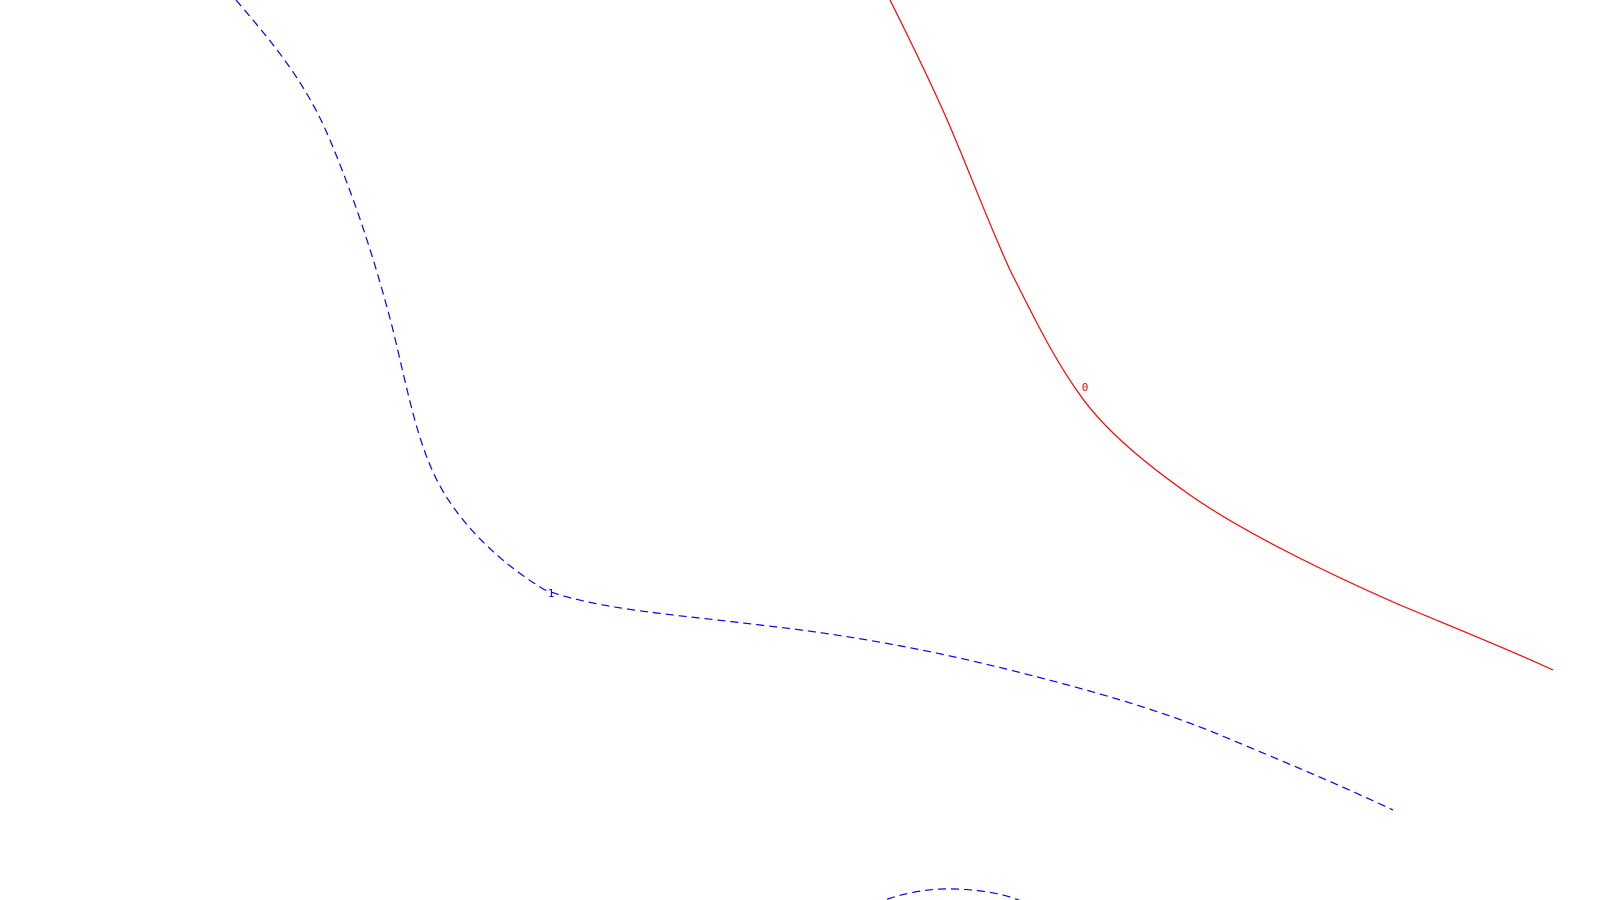 The height and width of the screenshot is (900, 1600). I want to click on contour-labels: 0 1, so click(818, 490).